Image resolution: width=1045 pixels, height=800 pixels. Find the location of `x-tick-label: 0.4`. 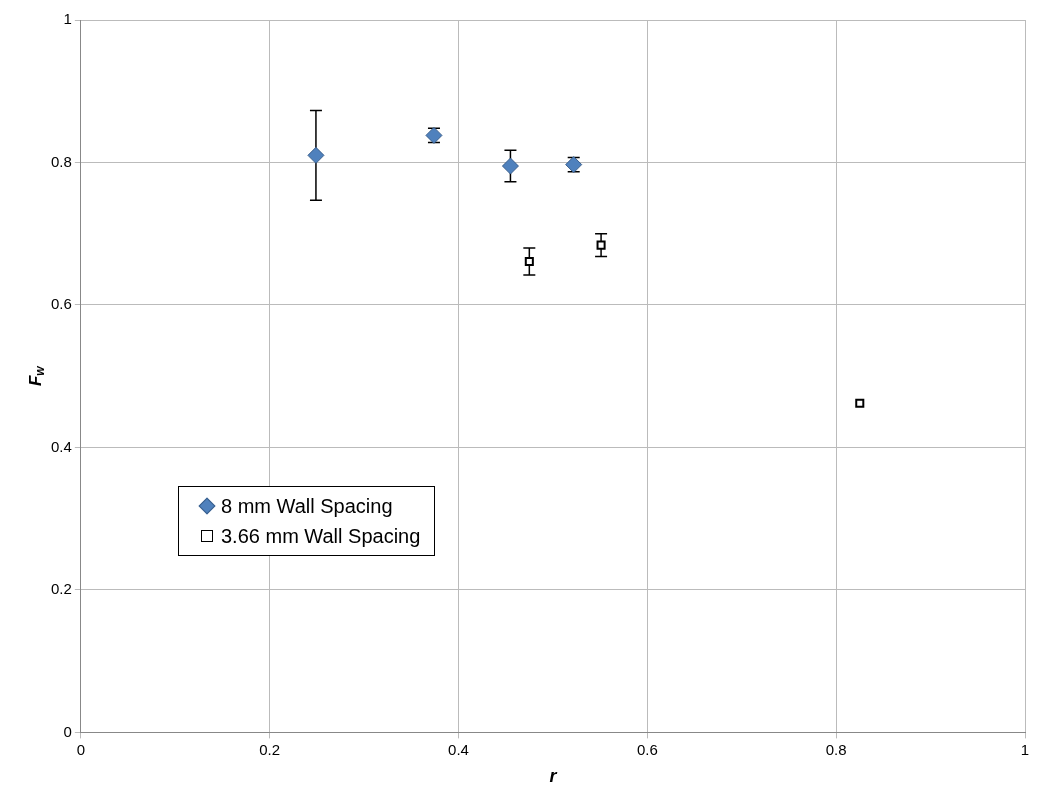

x-tick-label: 0.4 is located at coordinates (458, 749).